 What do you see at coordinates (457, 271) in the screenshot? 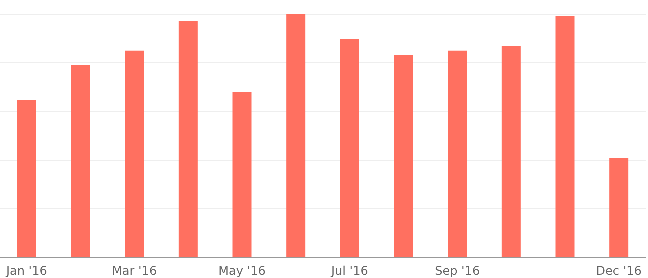
I see `x-tick-label: Sep '16` at bounding box center [457, 271].